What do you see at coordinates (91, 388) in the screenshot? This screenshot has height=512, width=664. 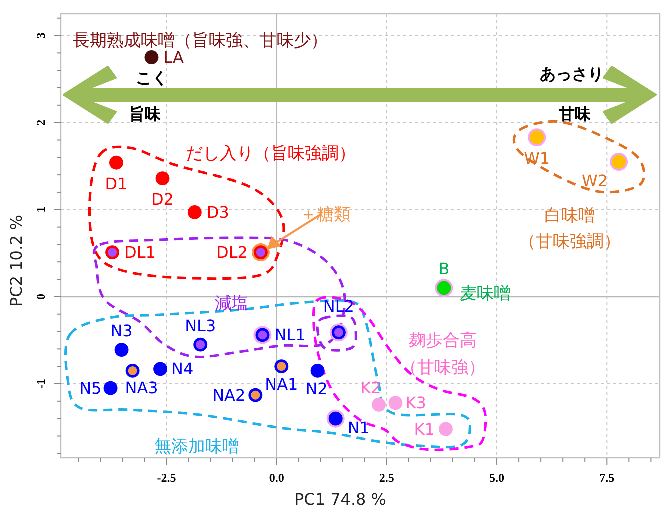 I see `annotation: N5` at bounding box center [91, 388].